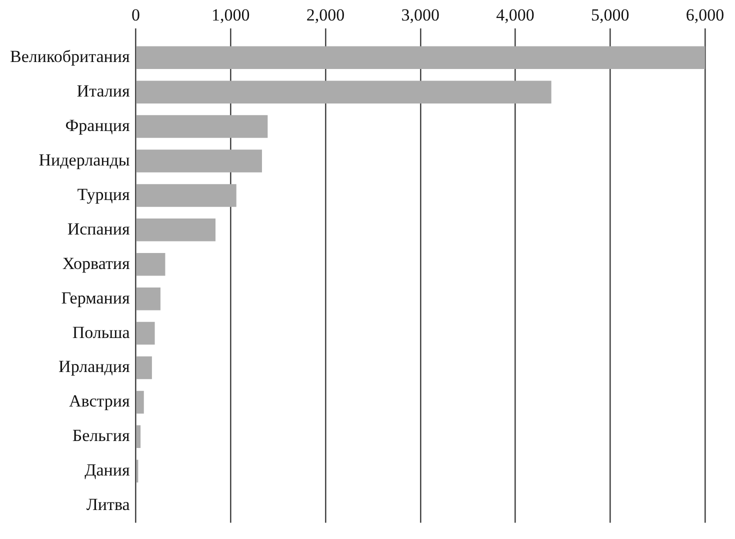 This screenshot has height=539, width=735. I want to click on y-tick-label: Италия, so click(103, 91).